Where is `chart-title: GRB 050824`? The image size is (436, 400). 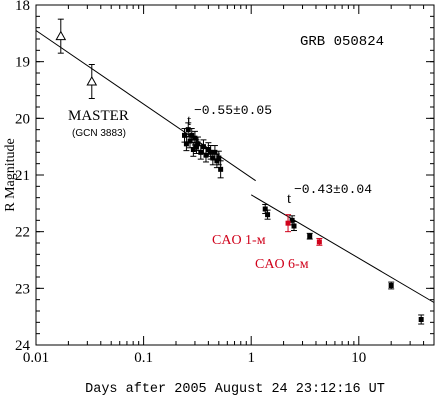 chart-title: GRB 050824 is located at coordinates (342, 42).